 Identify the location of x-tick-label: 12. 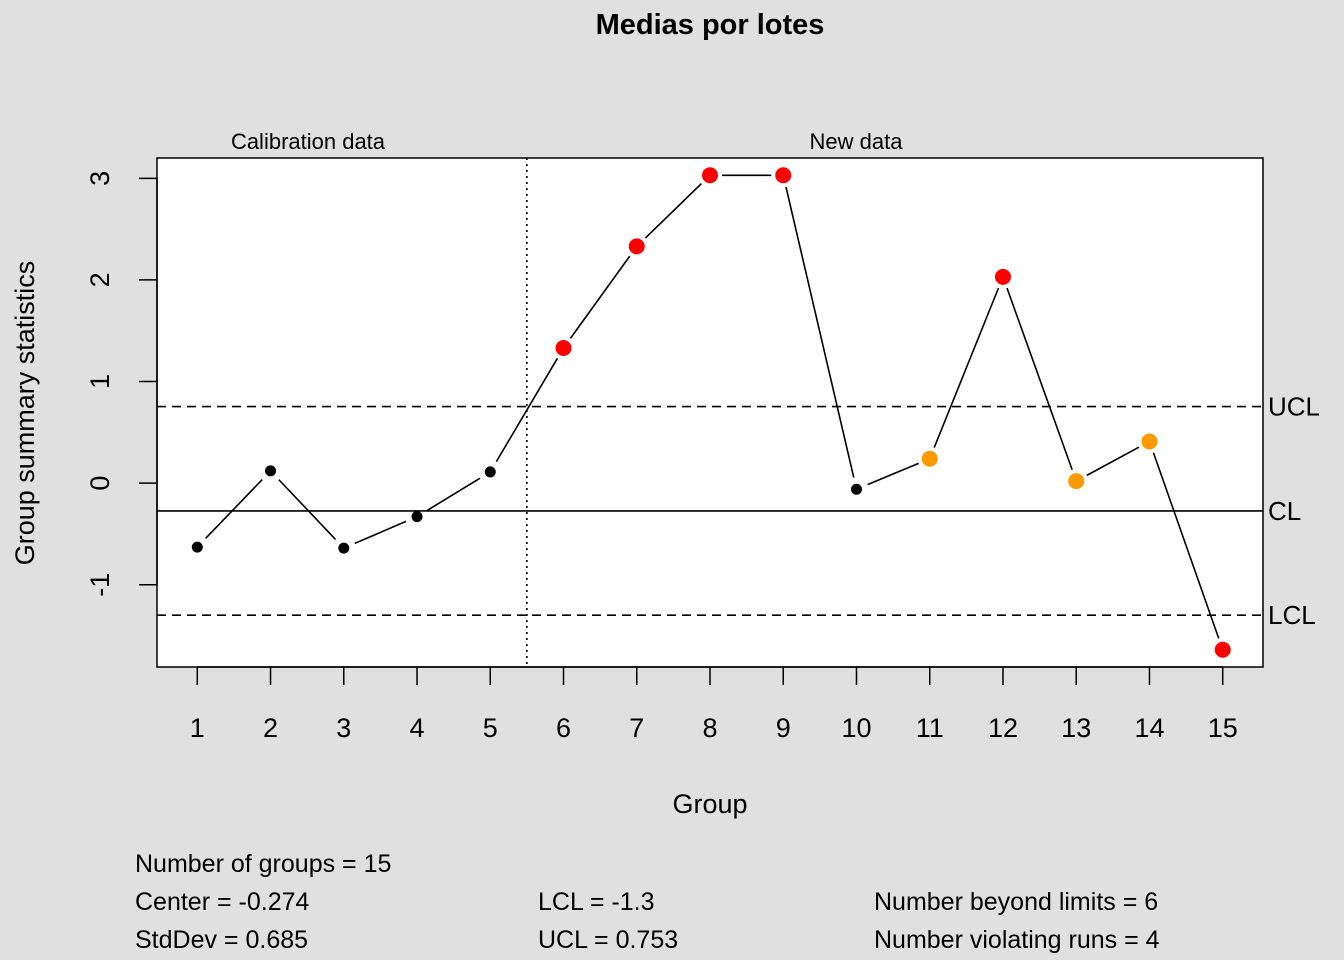
(1003, 728).